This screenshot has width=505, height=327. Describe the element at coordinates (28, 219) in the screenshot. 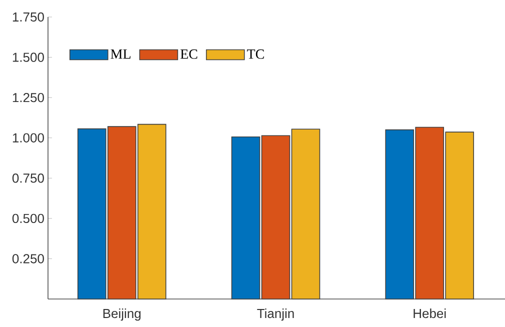

I see `y-tick-label: 0.500` at that location.